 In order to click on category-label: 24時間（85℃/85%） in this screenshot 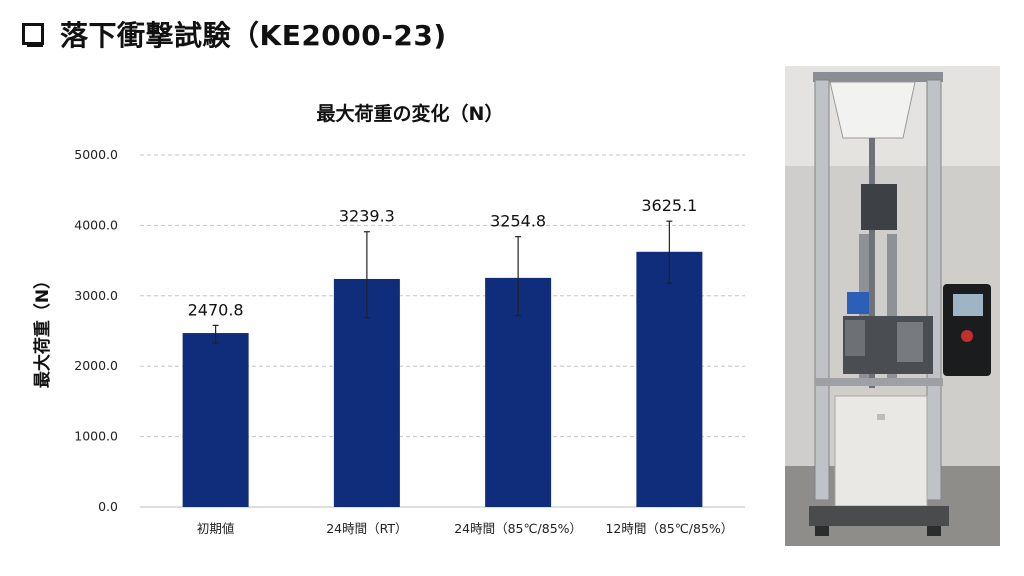, I will do `click(518, 528)`.